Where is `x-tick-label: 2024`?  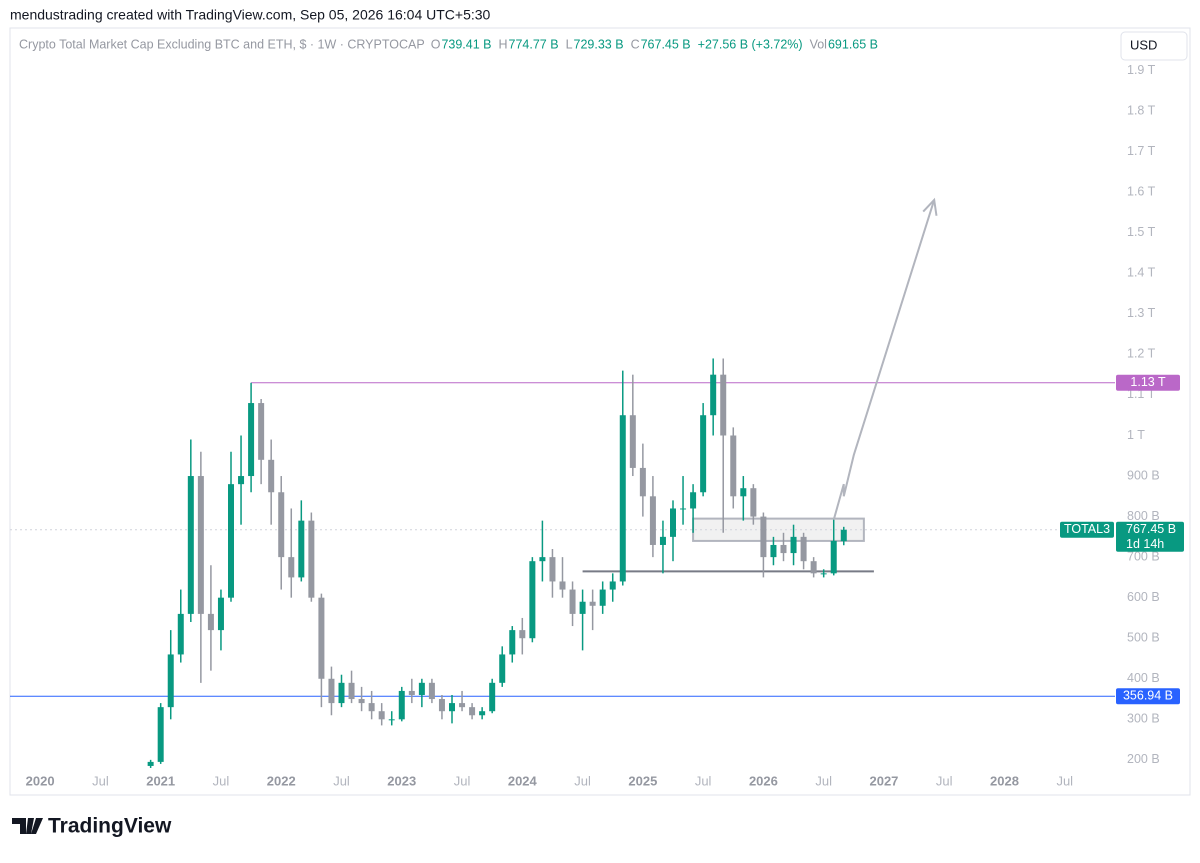 x-tick-label: 2024 is located at coordinates (523, 780).